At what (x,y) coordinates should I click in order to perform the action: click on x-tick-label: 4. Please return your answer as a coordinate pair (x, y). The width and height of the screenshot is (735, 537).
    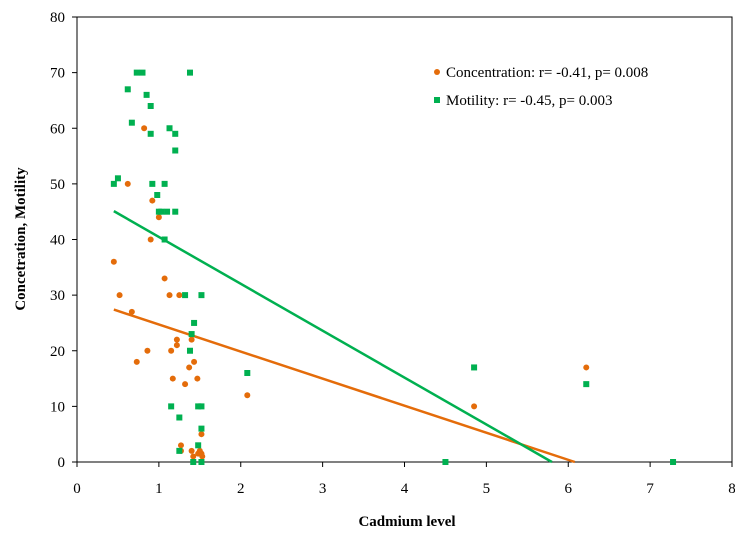
    Looking at the image, I should click on (405, 489).